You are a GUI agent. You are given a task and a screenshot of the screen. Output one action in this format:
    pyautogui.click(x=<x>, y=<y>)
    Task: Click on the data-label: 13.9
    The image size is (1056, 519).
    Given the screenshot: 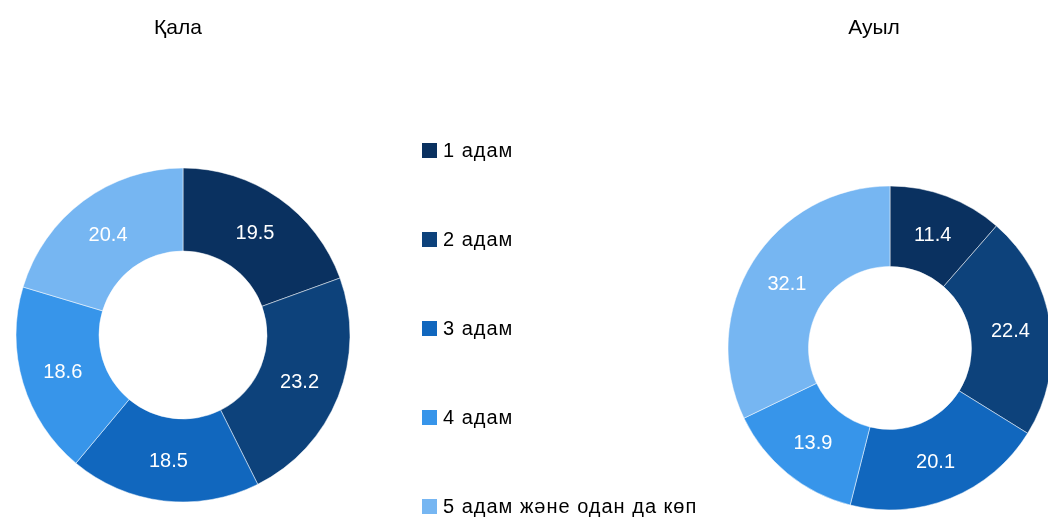 What is the action you would take?
    pyautogui.click(x=813, y=442)
    